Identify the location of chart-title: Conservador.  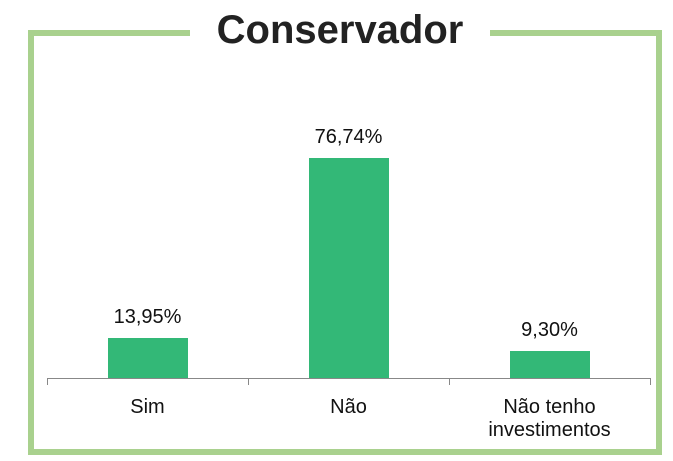
(340, 30).